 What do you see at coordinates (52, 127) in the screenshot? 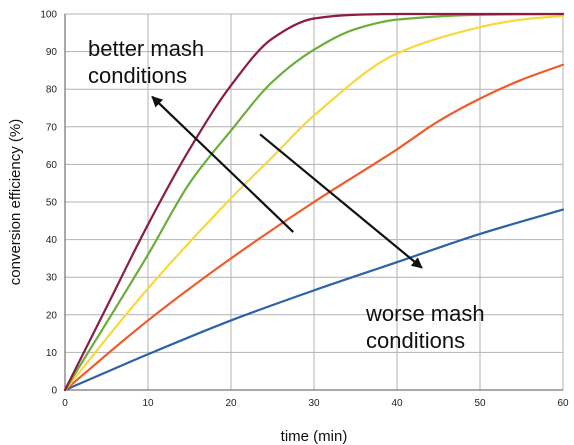
I see `y-tick-label: 70` at bounding box center [52, 127].